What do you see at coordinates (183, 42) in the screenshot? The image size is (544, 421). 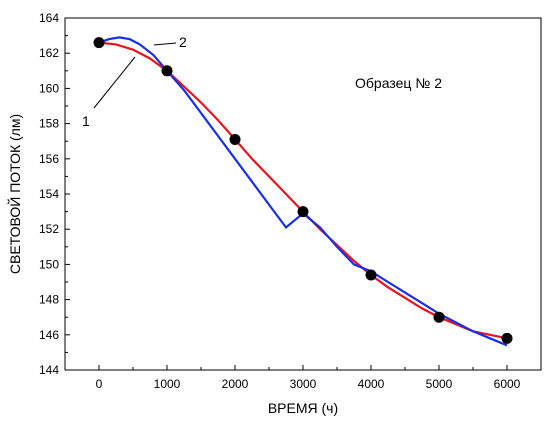 I see `series-label-2: 2` at bounding box center [183, 42].